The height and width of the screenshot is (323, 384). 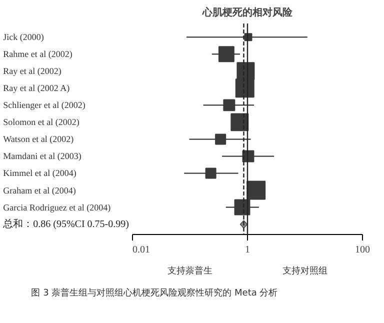 I want to click on text: 支持对照组, so click(x=305, y=271).